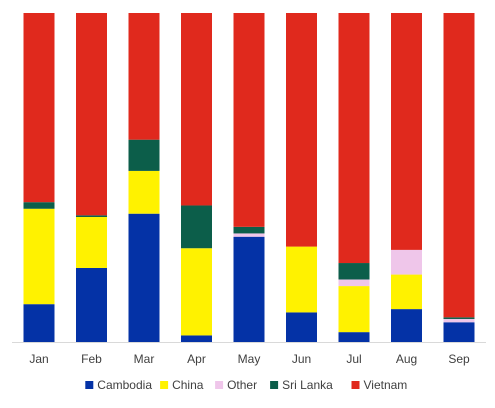  What do you see at coordinates (406, 131) in the screenshot?
I see `bar-segment-vietnam-aug` at bounding box center [406, 131].